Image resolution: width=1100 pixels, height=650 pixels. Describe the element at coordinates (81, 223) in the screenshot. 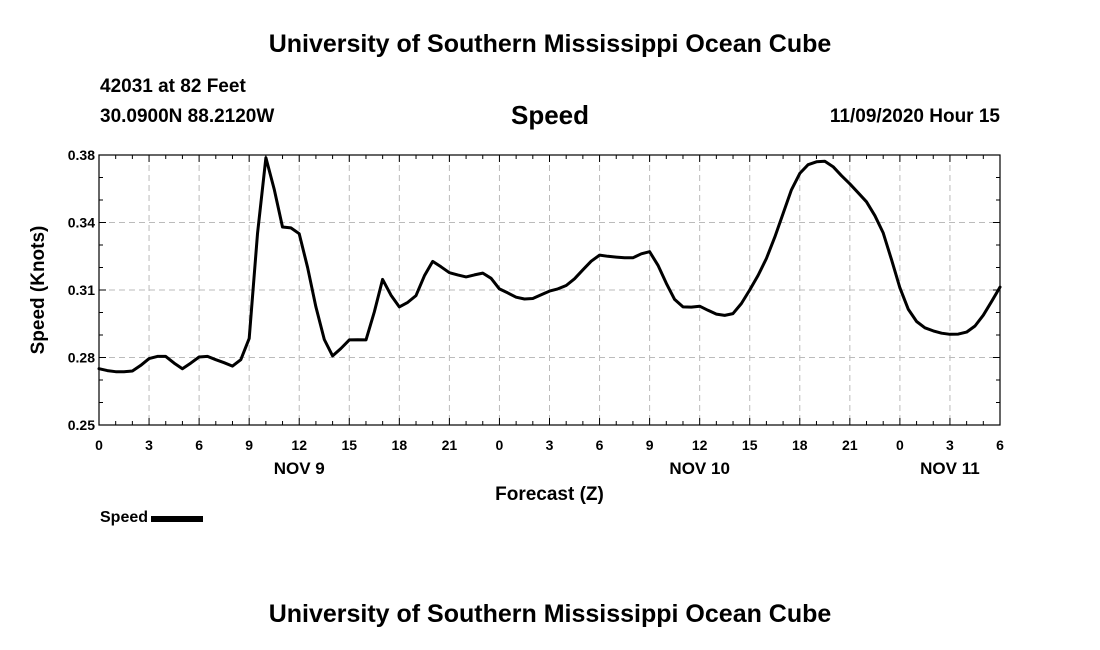

I see `y-tick-label: 0.34` at that location.